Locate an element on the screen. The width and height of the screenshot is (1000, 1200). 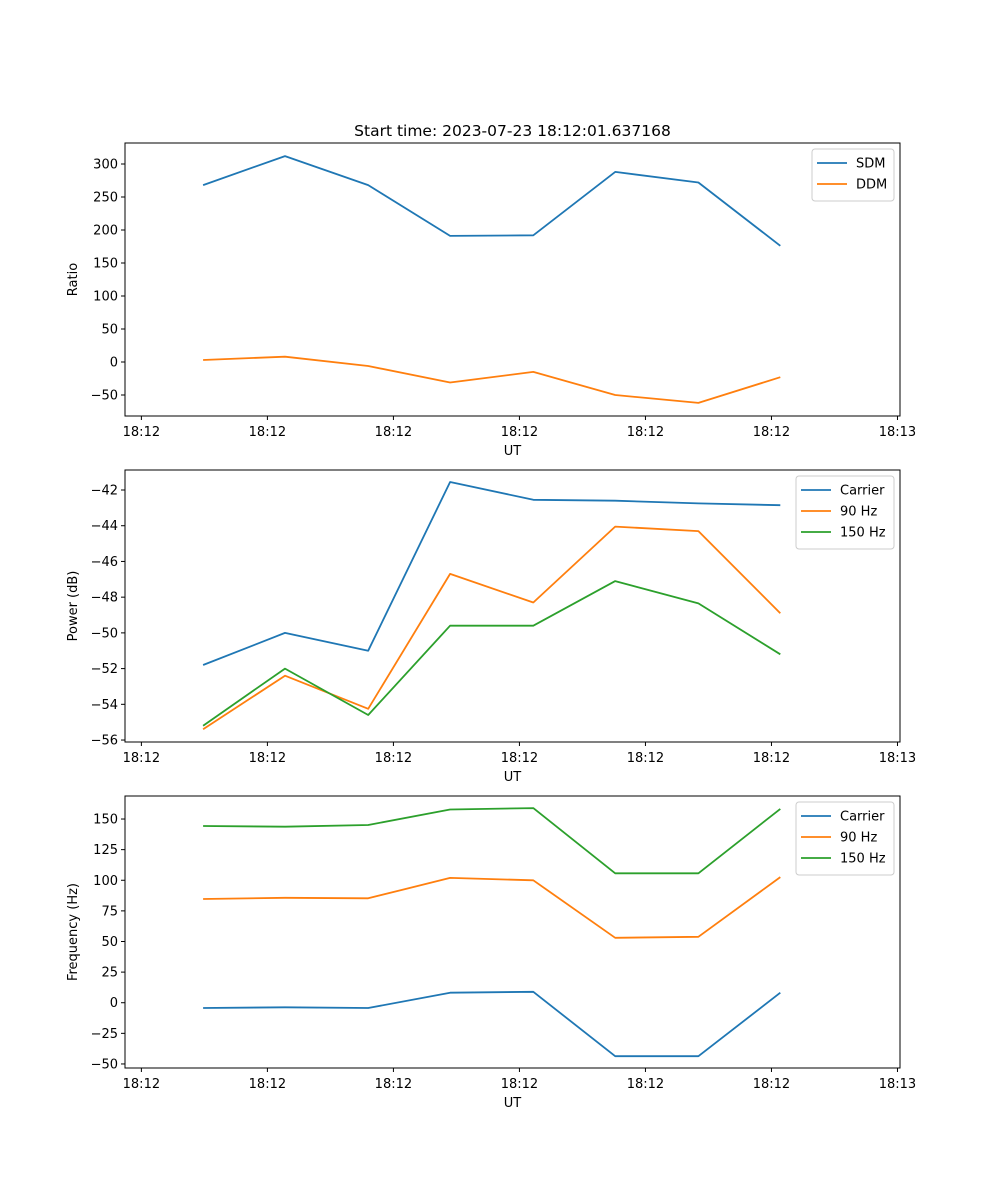
y-axis-label: Frequency (Hz) is located at coordinates (73, 932).